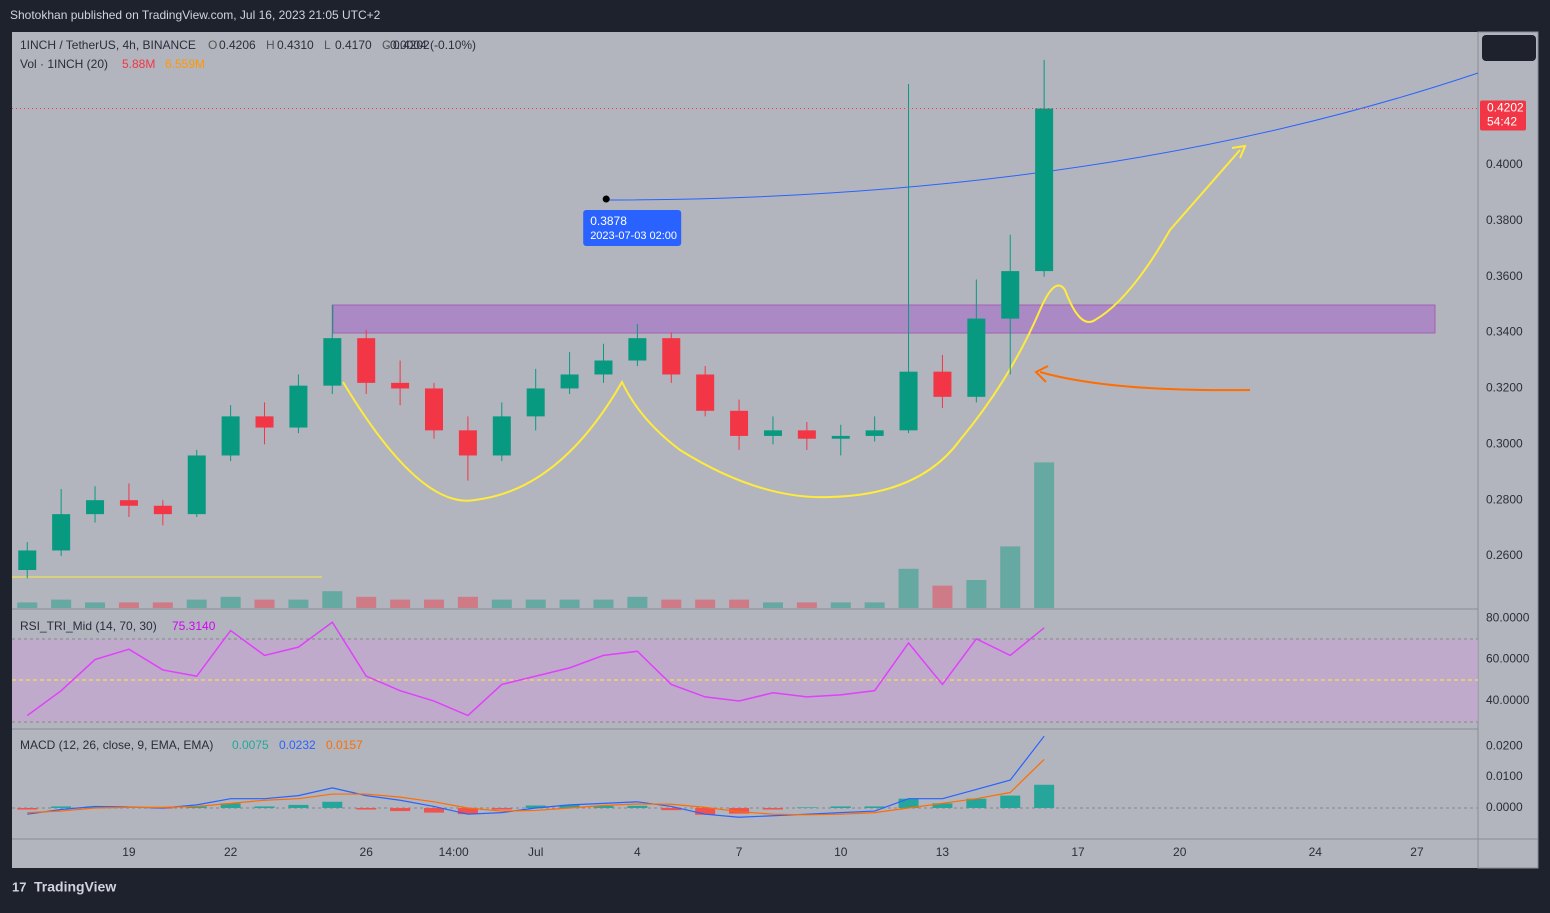 Image resolution: width=1550 pixels, height=913 pixels. Describe the element at coordinates (344, 745) in the screenshot. I see `signal-value: 0.0157` at that location.